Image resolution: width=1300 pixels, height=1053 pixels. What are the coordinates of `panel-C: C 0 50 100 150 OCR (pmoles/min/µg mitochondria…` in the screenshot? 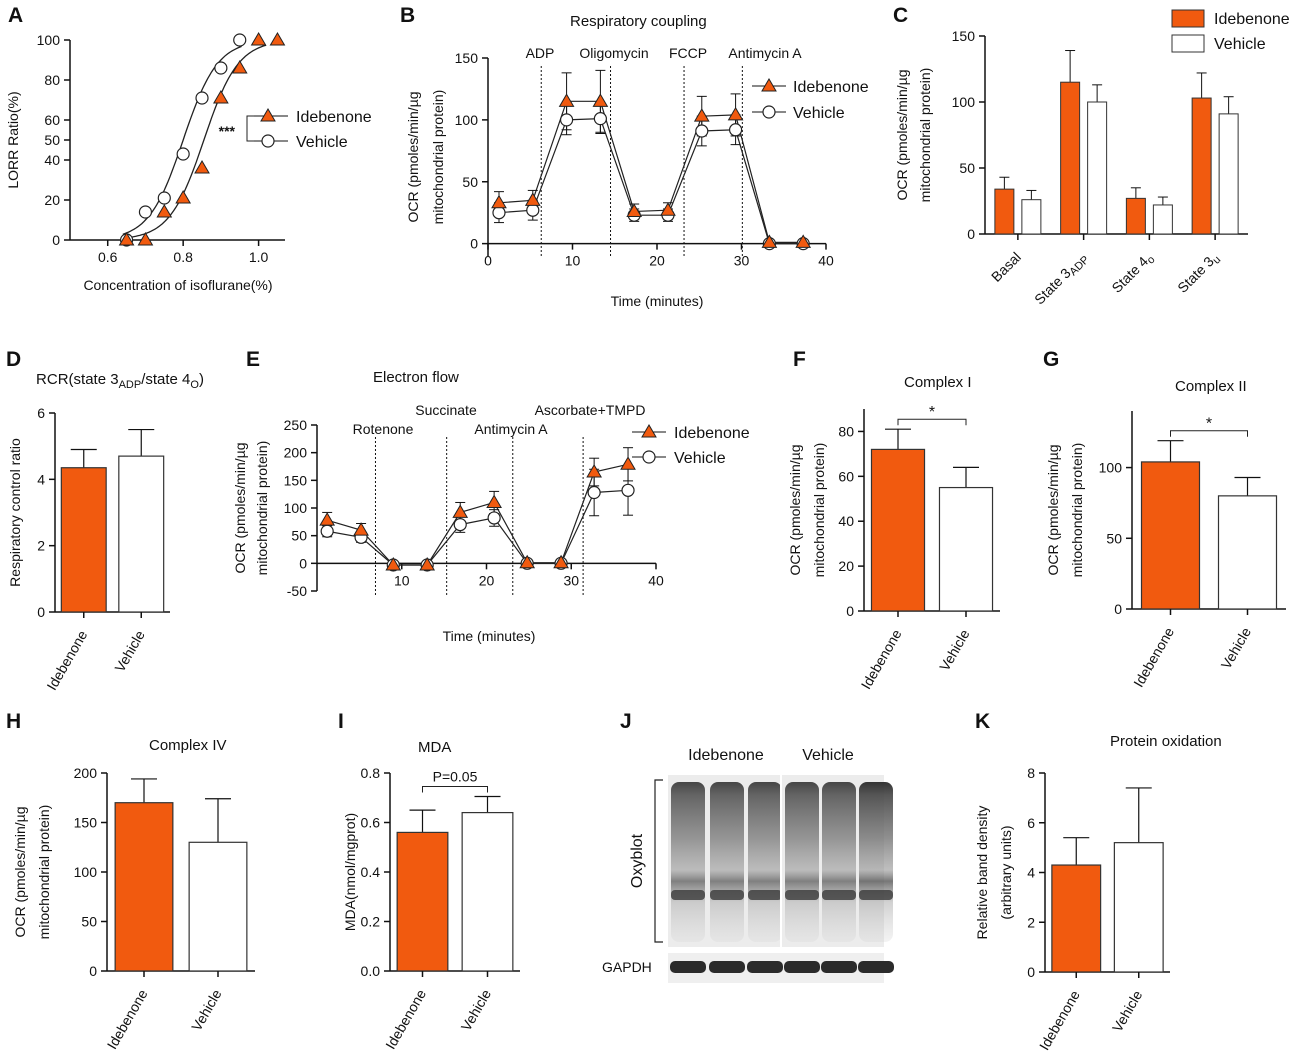 It's located at (1091, 155).